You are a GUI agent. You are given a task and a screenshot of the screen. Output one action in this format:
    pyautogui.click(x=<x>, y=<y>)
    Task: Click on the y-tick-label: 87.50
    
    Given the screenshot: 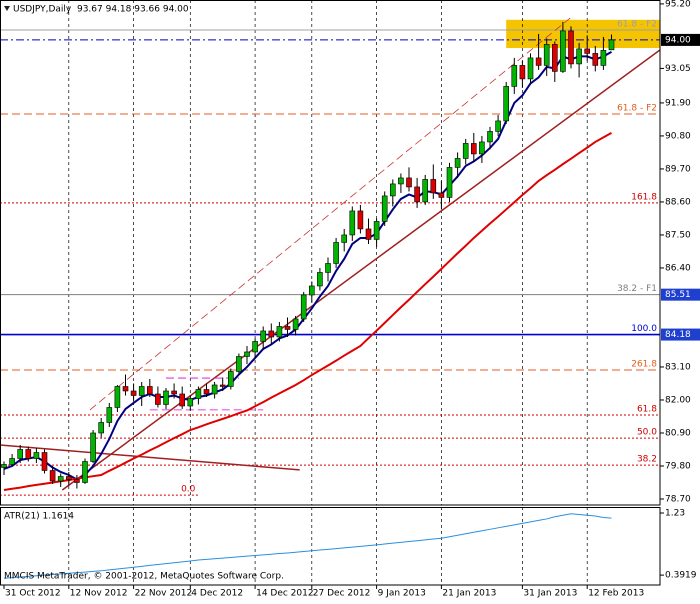 What is the action you would take?
    pyautogui.click(x=678, y=235)
    